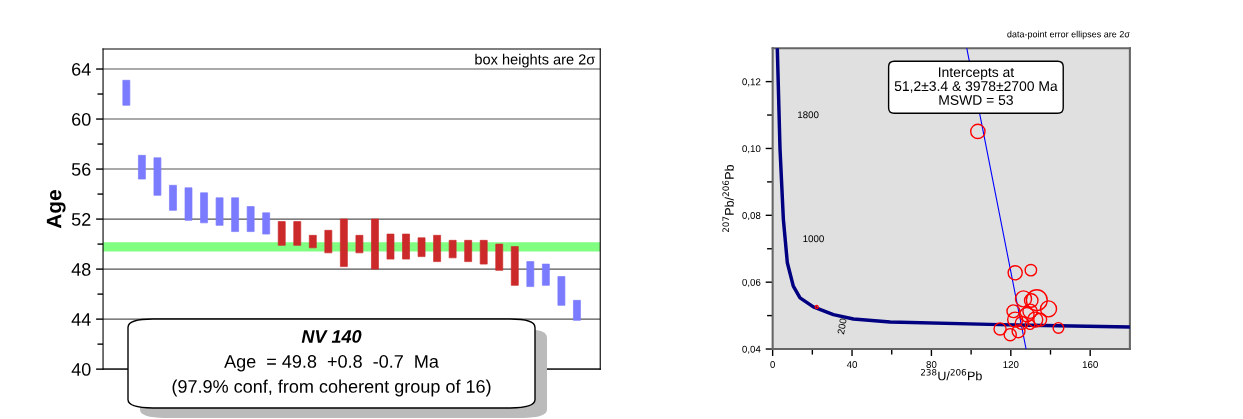 The image size is (1243, 419). Describe the element at coordinates (331, 363) in the screenshot. I see `annotation: Age = 49.8 +0.8 -0.7 Ma` at that location.